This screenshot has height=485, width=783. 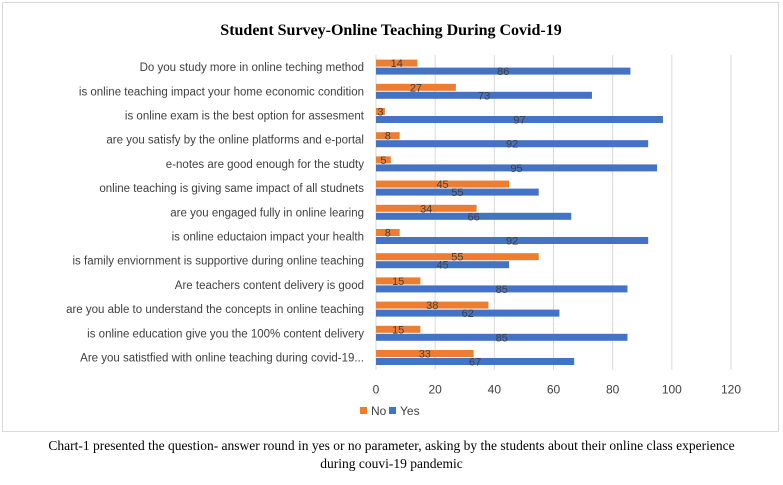 I want to click on data-label-yes-12: 67, so click(x=475, y=363).